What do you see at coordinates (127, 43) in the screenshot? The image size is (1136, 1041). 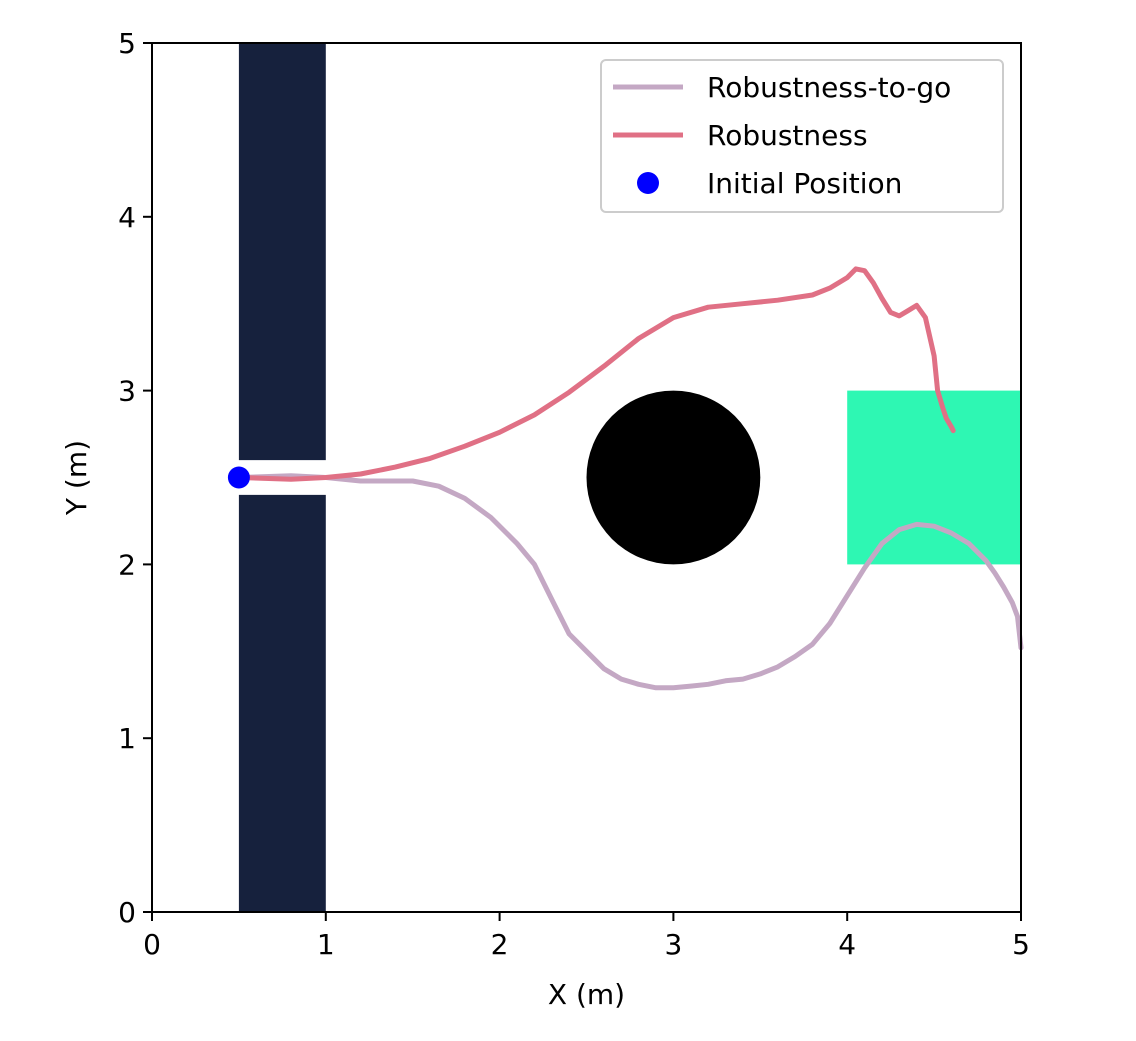 I see `y-tick-label: 5` at bounding box center [127, 43].